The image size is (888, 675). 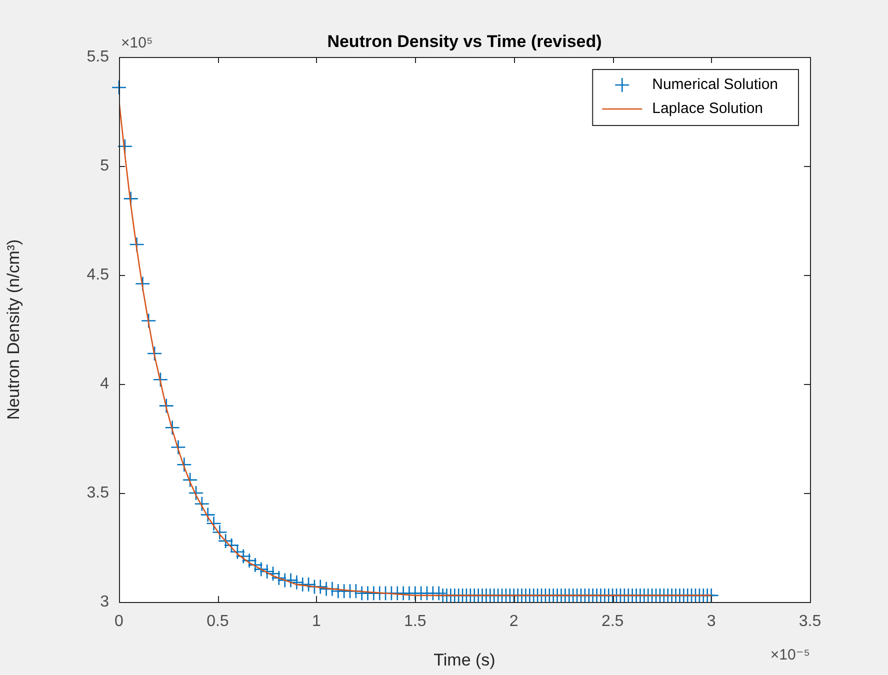 What do you see at coordinates (513, 621) in the screenshot?
I see `x-tick-label: 2` at bounding box center [513, 621].